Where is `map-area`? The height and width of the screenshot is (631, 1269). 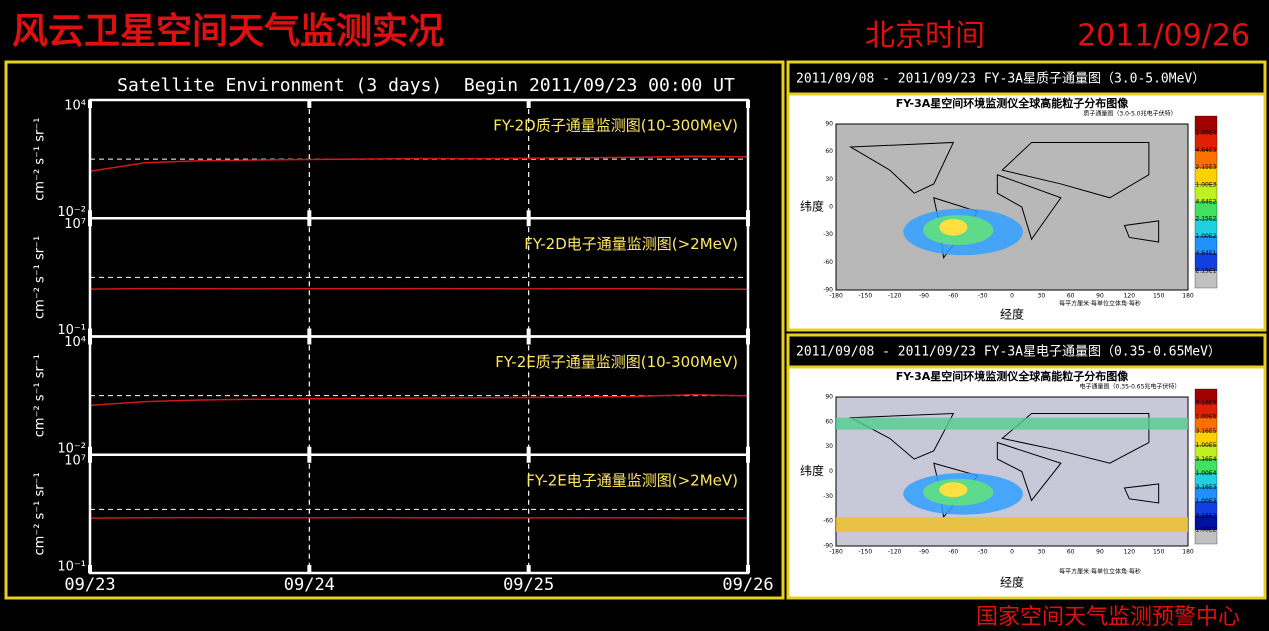 map-area is located at coordinates (1012, 207).